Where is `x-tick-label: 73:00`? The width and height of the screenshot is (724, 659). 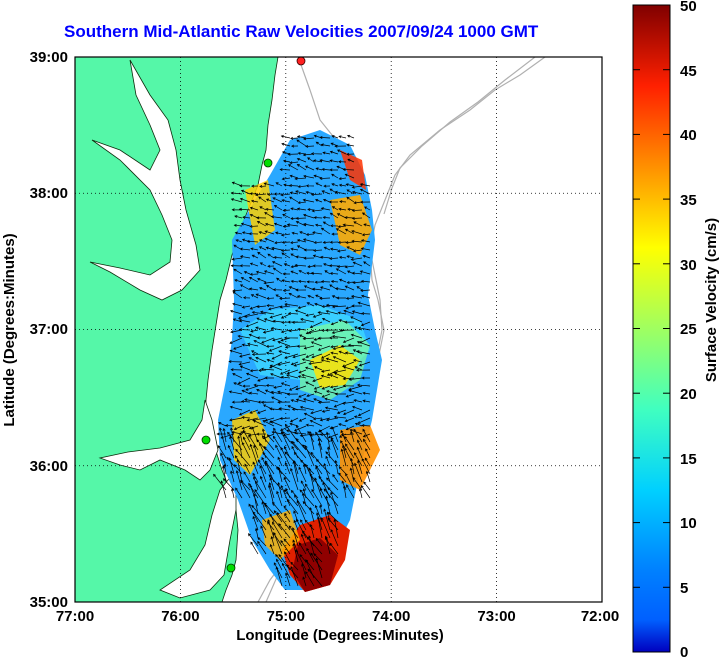 x-tick-label: 73:00 is located at coordinates (496, 616).